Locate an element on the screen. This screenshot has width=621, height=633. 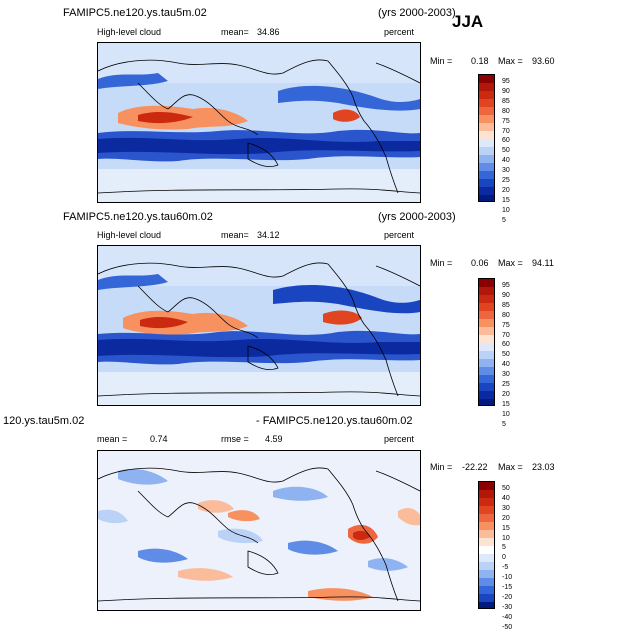
panel3-units: percent is located at coordinates (399, 439).